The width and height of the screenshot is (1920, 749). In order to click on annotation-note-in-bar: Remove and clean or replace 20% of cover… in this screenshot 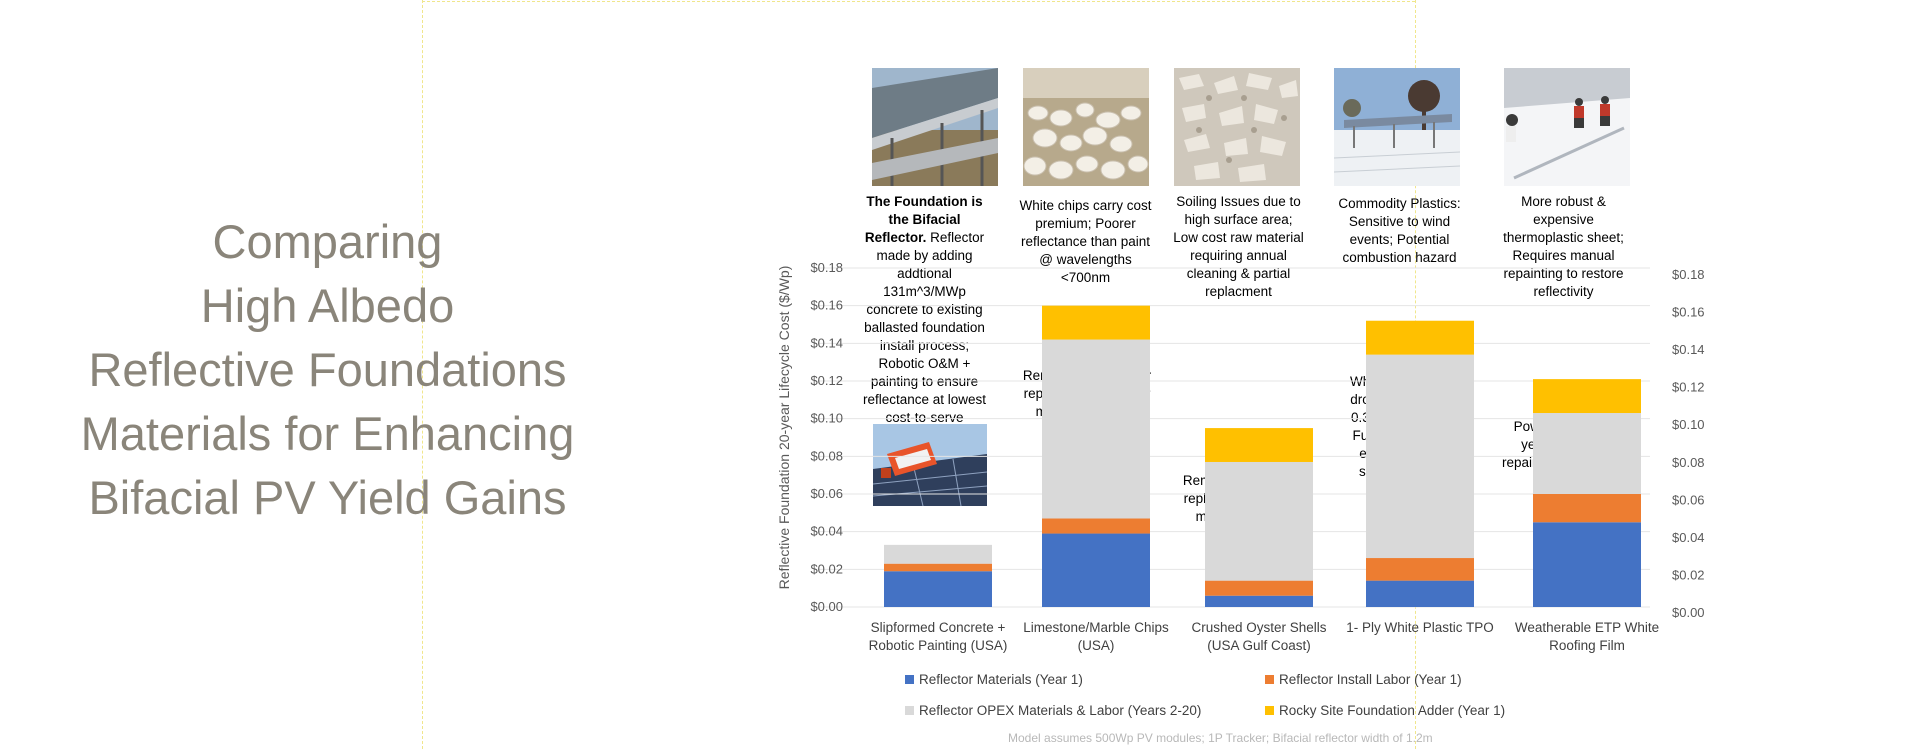, I will do `click(1087, 402)`.